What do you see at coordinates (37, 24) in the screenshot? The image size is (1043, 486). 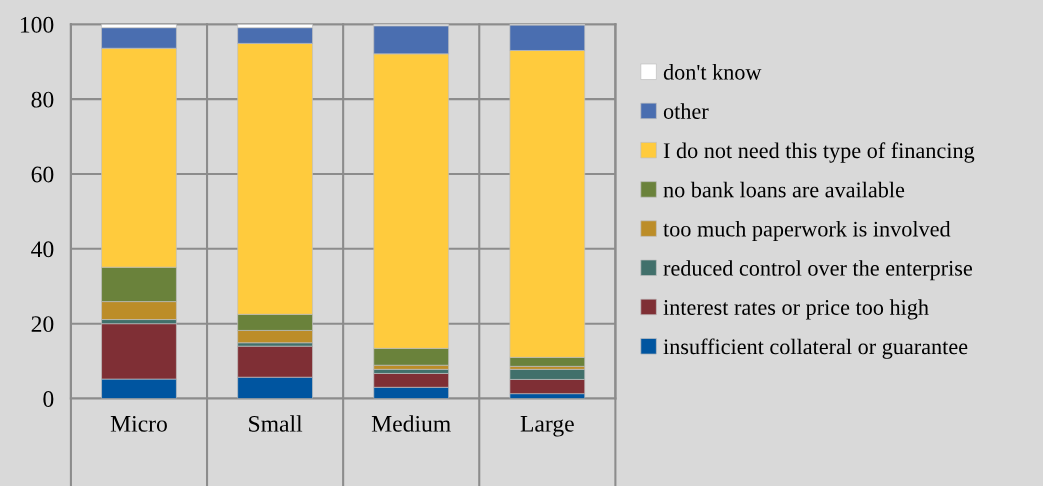 I see `y-tick-label: 100` at bounding box center [37, 24].